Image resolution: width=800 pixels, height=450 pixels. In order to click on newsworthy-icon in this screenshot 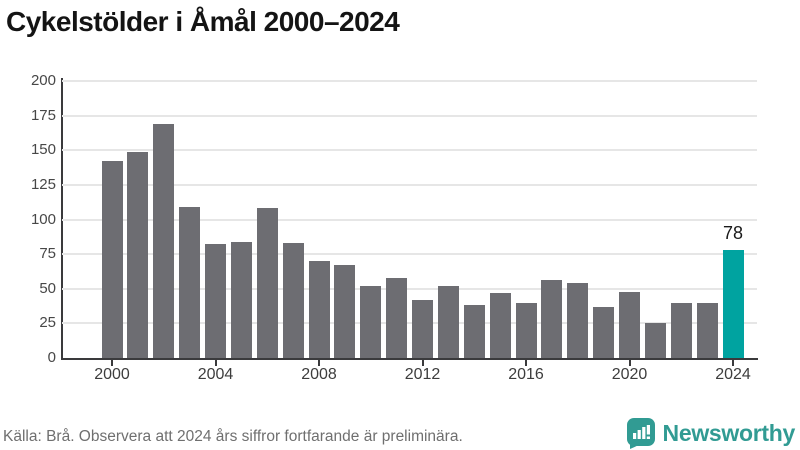, I will do `click(641, 433)`.